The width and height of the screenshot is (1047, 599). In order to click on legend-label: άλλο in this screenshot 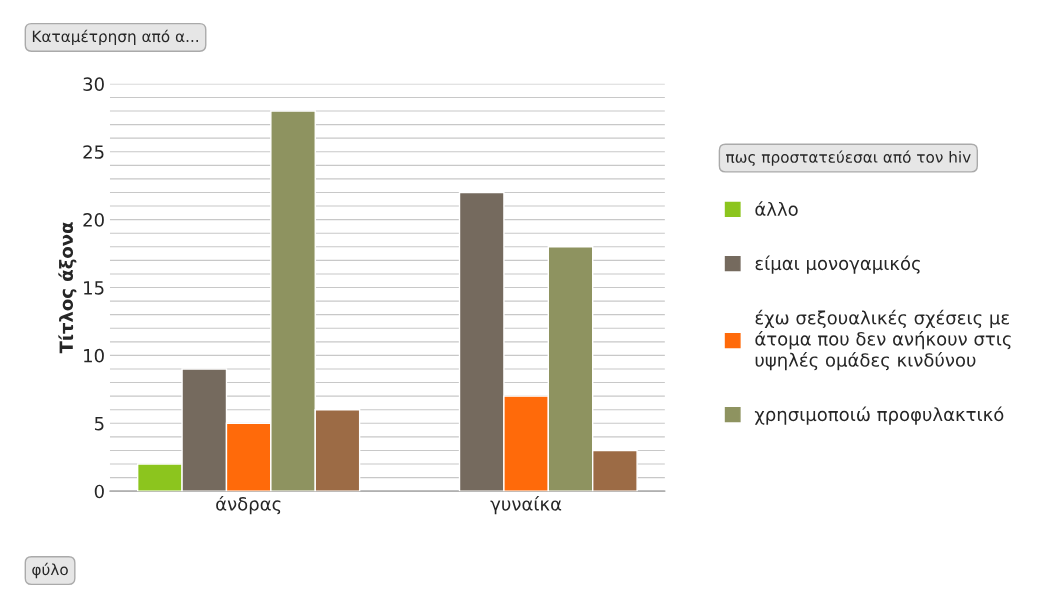, I will do `click(776, 208)`.